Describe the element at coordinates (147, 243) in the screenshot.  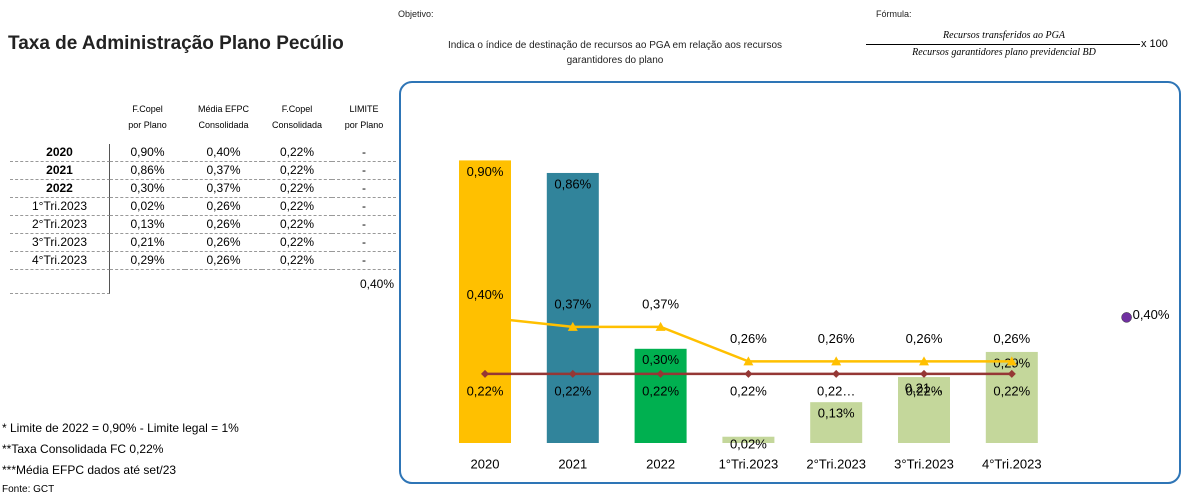
I see `table-cell: 0,21%` at that location.